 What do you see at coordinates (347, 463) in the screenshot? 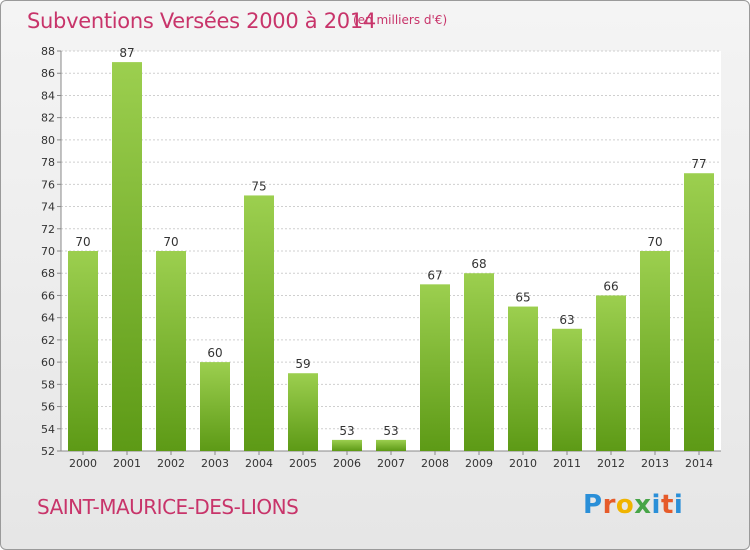
I see `x-tick-label: 2006` at bounding box center [347, 463].